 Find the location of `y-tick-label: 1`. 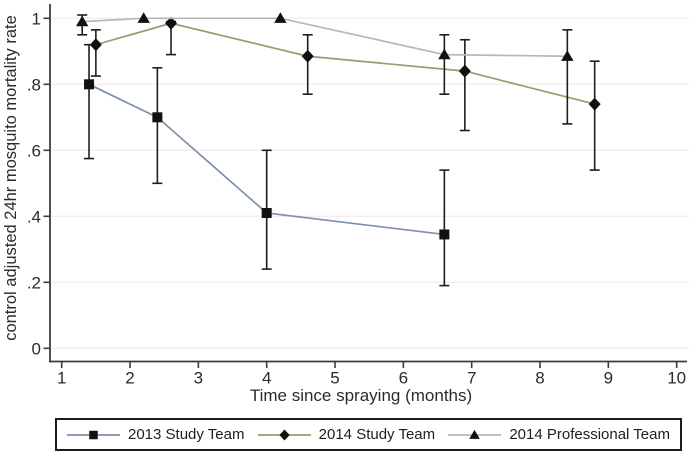

y-tick-label: 1 is located at coordinates (36, 18).